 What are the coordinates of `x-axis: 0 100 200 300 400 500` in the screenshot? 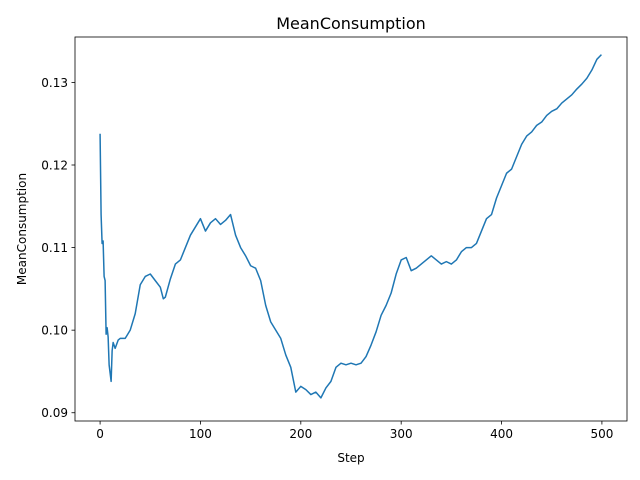 It's located at (354, 431).